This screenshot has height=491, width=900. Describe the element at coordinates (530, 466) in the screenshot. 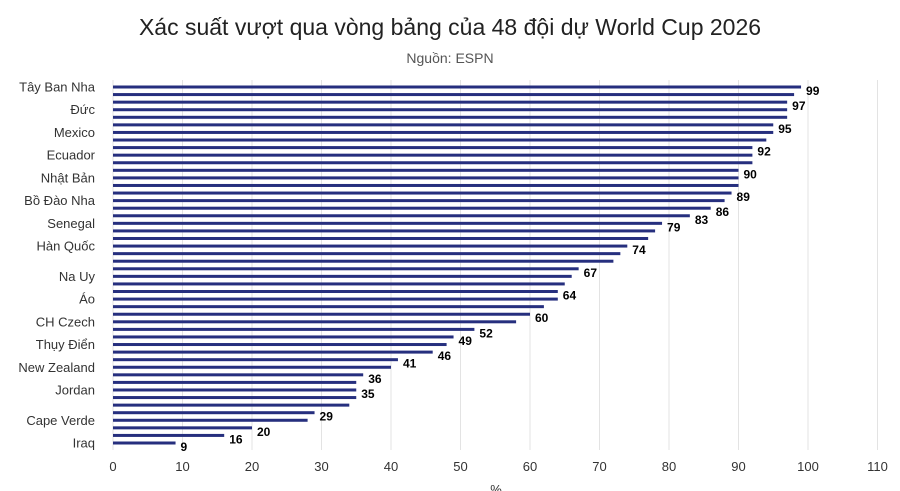

I see `x-tick-60: 60` at that location.